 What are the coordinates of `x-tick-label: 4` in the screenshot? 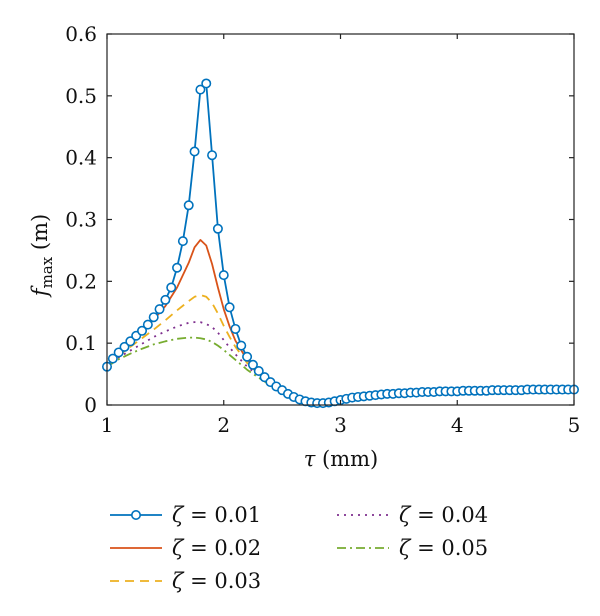 It's located at (457, 425).